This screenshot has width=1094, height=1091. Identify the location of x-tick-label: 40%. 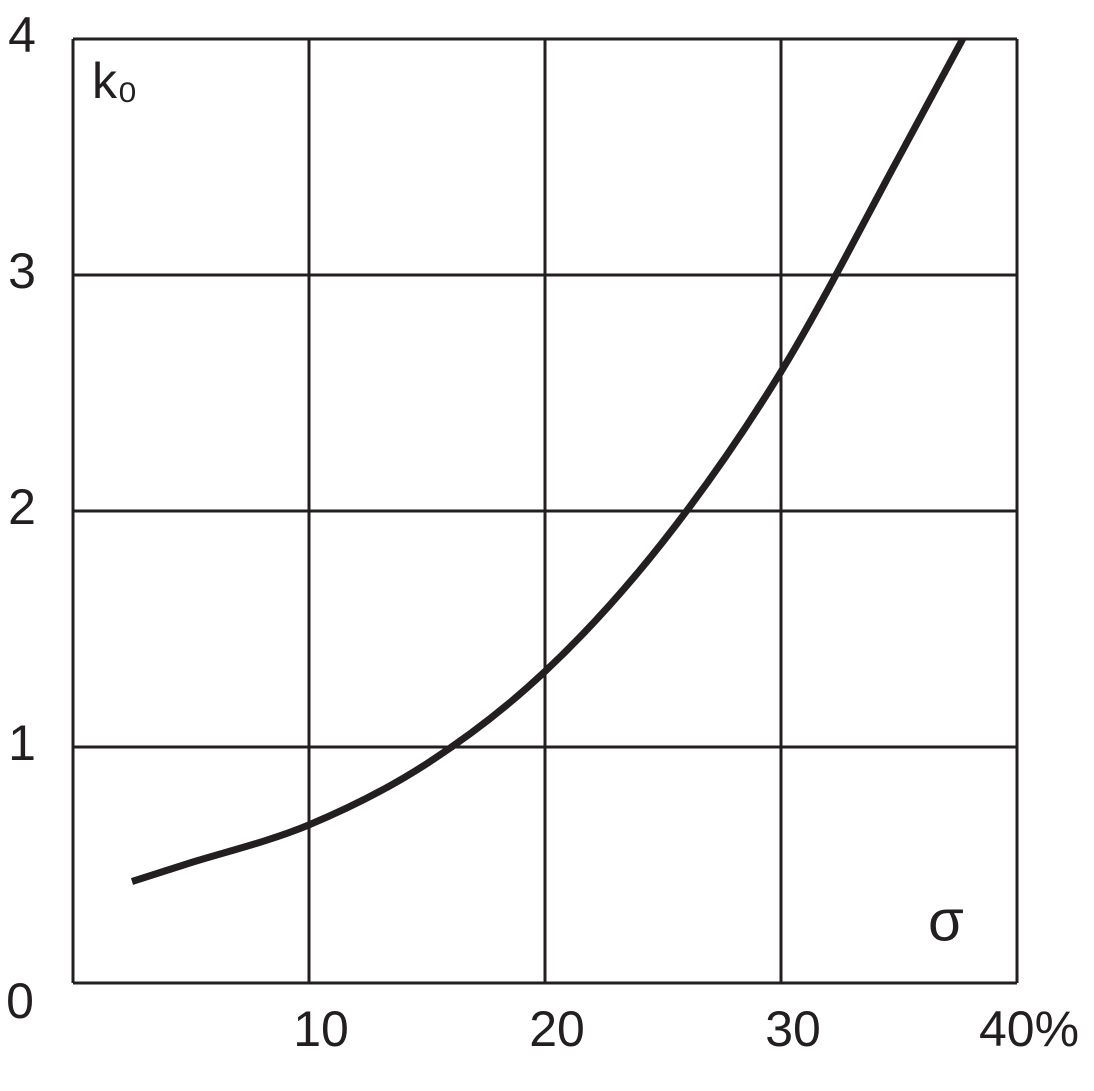
(1029, 1029).